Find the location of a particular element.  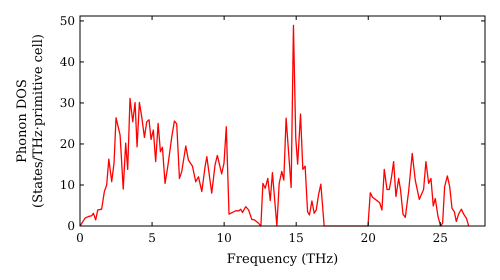

y-tick-label: 20 is located at coordinates (67, 143).